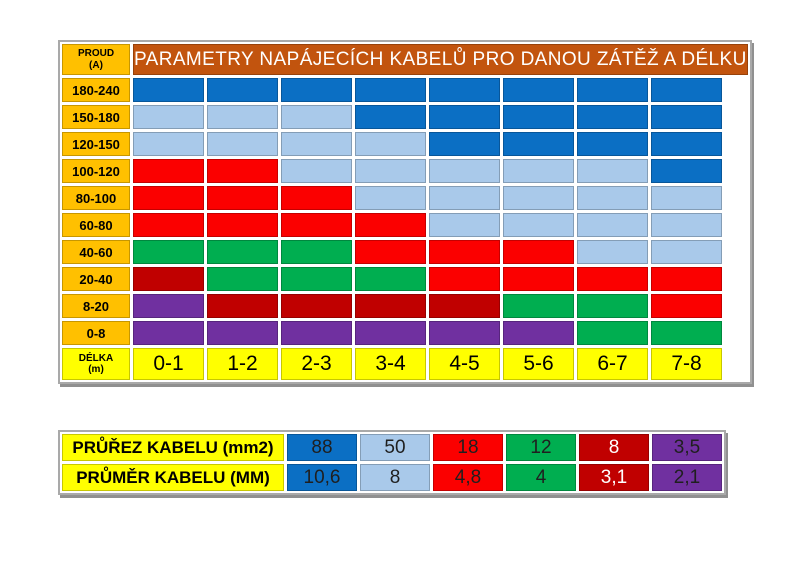 The width and height of the screenshot is (800, 567). I want to click on current-range-label: 20-40, so click(96, 279).